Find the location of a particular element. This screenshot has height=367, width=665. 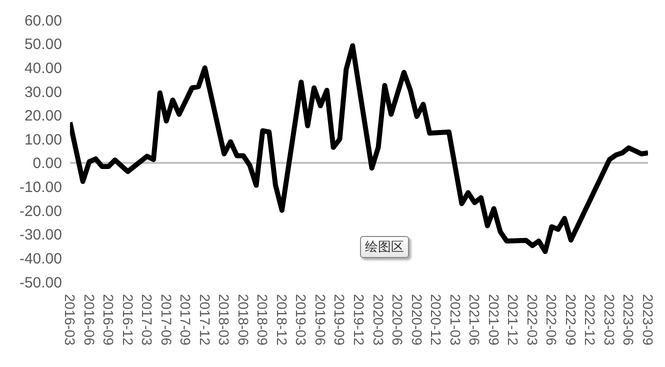

x-tick-label: 2023-09 is located at coordinates (648, 320).